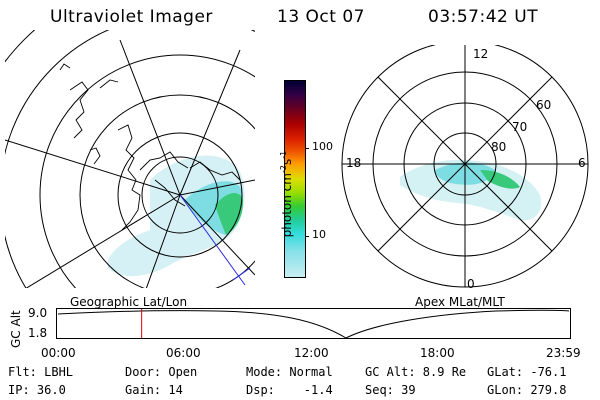 The width and height of the screenshot is (600, 400). I want to click on mlat-60-label: 60, so click(544, 105).